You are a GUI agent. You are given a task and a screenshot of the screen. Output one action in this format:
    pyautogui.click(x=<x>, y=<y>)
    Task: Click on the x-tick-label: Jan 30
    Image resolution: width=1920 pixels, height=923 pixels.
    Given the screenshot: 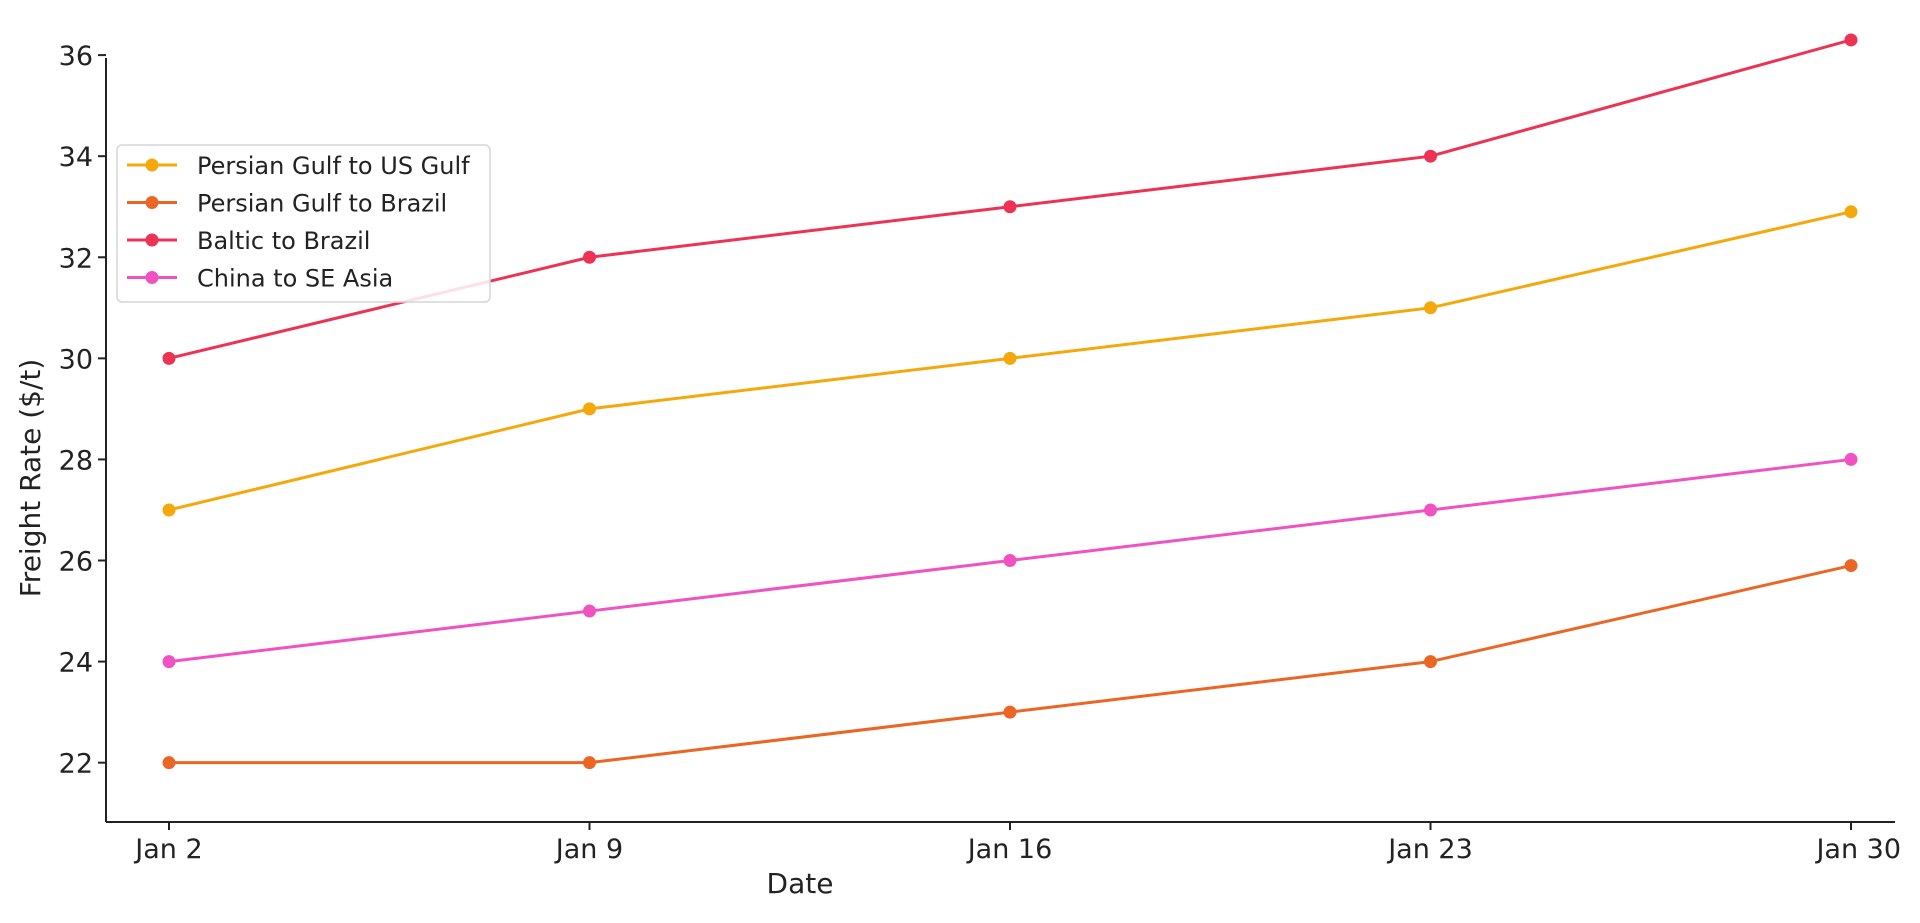 What is the action you would take?
    pyautogui.click(x=1857, y=849)
    